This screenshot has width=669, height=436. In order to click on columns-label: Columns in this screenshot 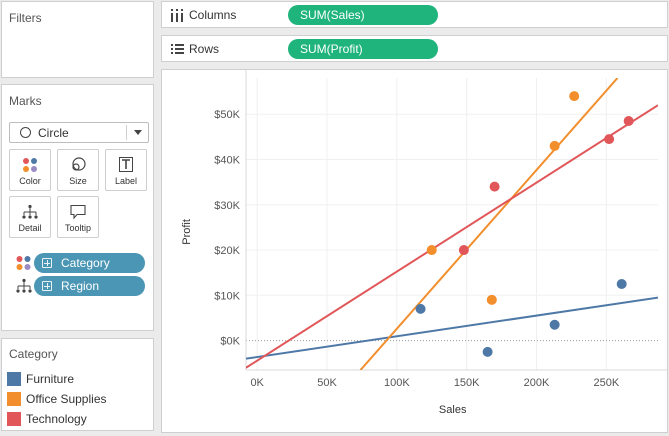, I will do `click(213, 15)`.